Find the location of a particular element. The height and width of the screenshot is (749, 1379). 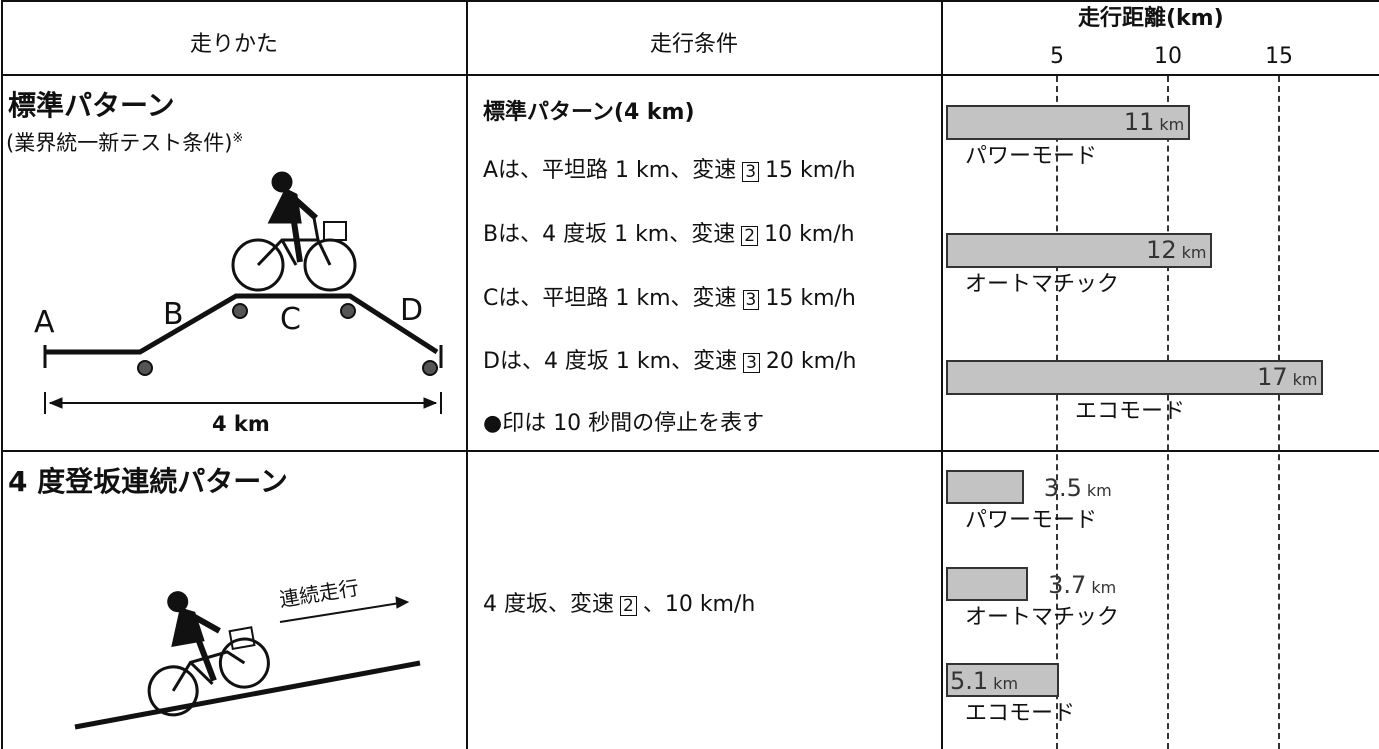

condition: Bは、4 度坂 1 km、変速 2 10 km/h is located at coordinates (669, 235).